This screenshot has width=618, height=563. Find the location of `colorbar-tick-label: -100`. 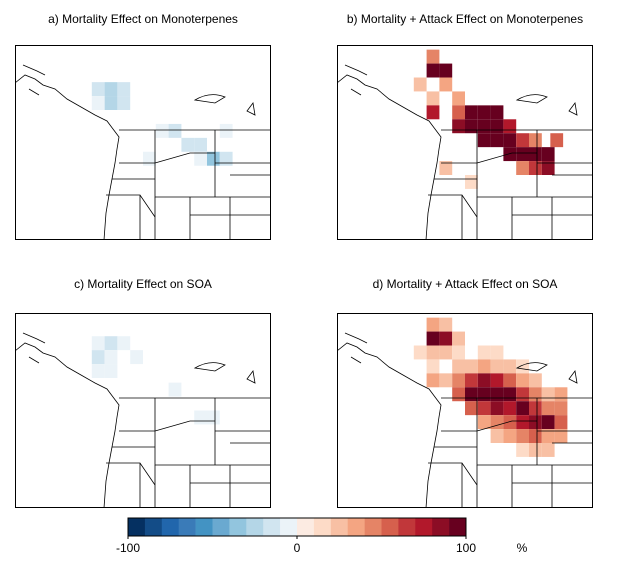

colorbar-tick-label: -100 is located at coordinates (128, 548).